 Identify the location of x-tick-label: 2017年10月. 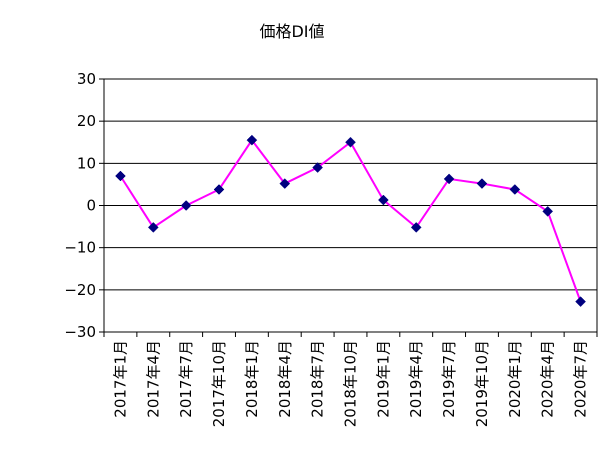
(219, 383).